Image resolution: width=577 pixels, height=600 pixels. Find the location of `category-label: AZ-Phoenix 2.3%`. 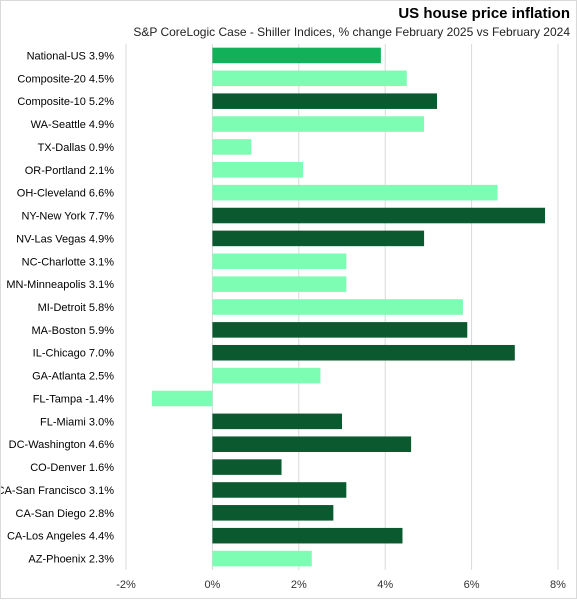

category-label: AZ-Phoenix 2.3% is located at coordinates (71, 560).